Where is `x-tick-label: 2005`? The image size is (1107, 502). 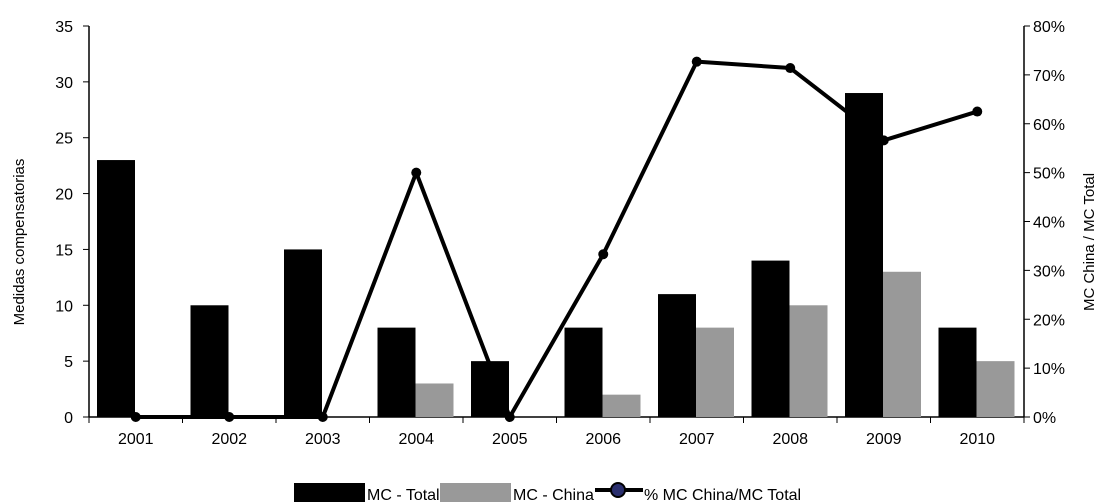 x-tick-label: 2005 is located at coordinates (510, 439).